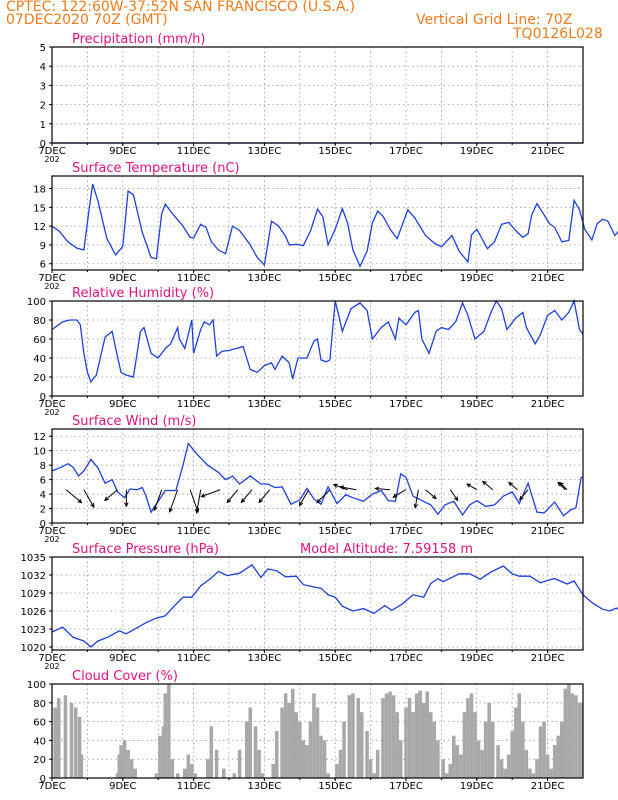  What do you see at coordinates (33, 576) in the screenshot?
I see `y-tick-label: 1032` at bounding box center [33, 576].